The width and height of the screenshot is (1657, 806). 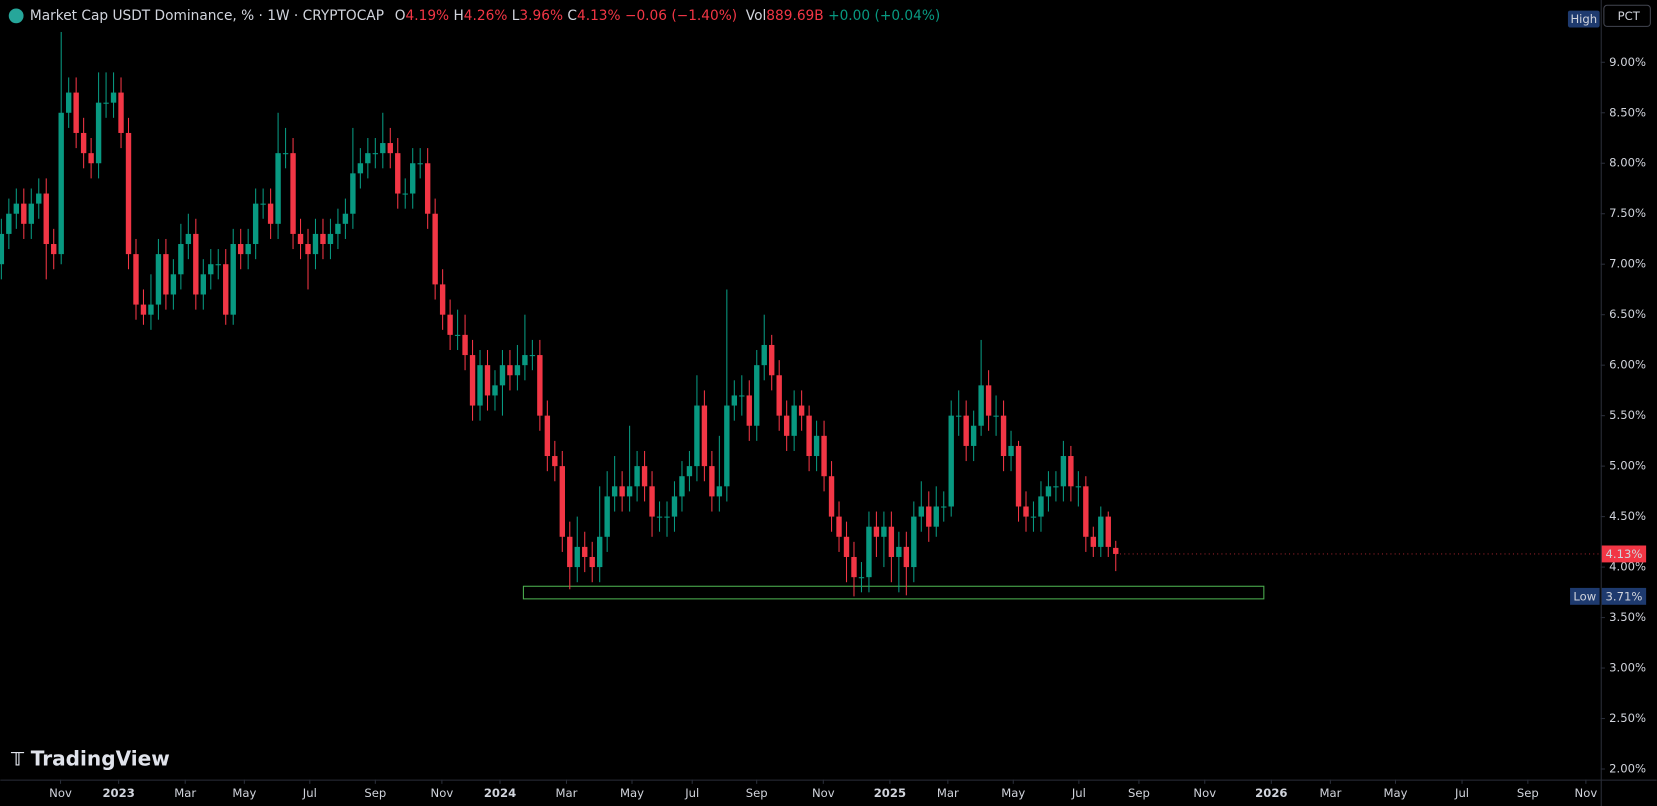 What do you see at coordinates (278, 16) in the screenshot?
I see `interval: 1W` at bounding box center [278, 16].